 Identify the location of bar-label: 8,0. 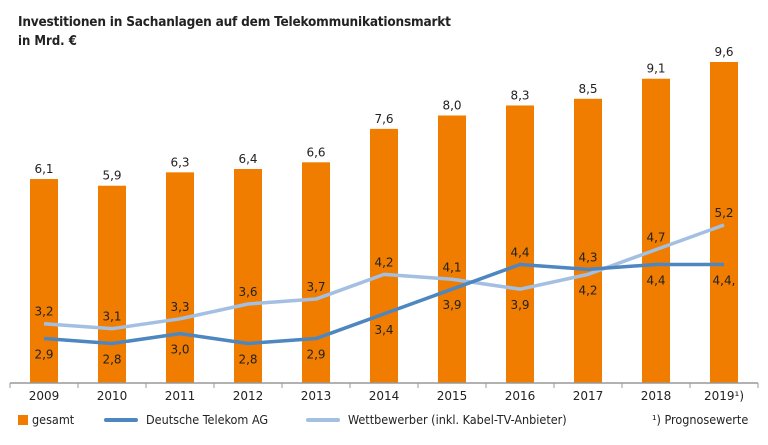
(451, 106).